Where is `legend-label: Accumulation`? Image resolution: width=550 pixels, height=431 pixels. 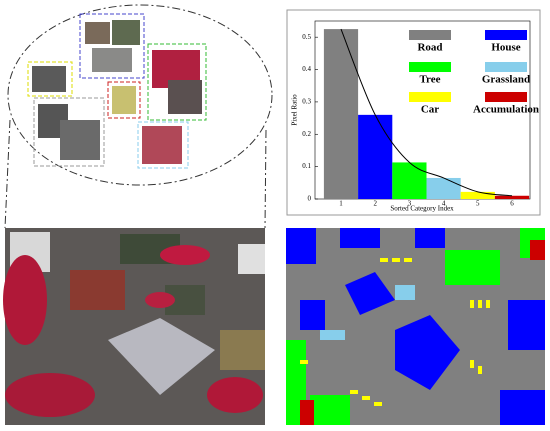 legend-label: Accumulation is located at coordinates (506, 110).